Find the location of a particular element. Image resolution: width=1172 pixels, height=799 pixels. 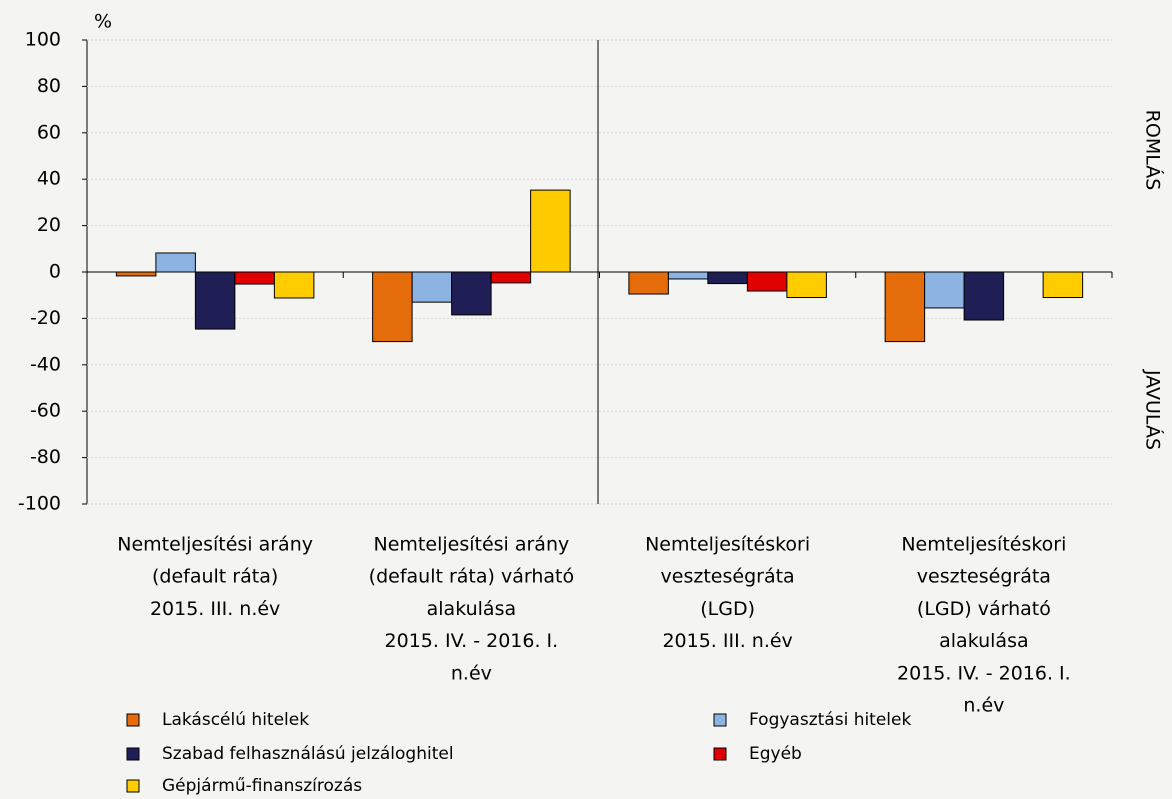

y-tick-label: -100 is located at coordinates (39, 504).